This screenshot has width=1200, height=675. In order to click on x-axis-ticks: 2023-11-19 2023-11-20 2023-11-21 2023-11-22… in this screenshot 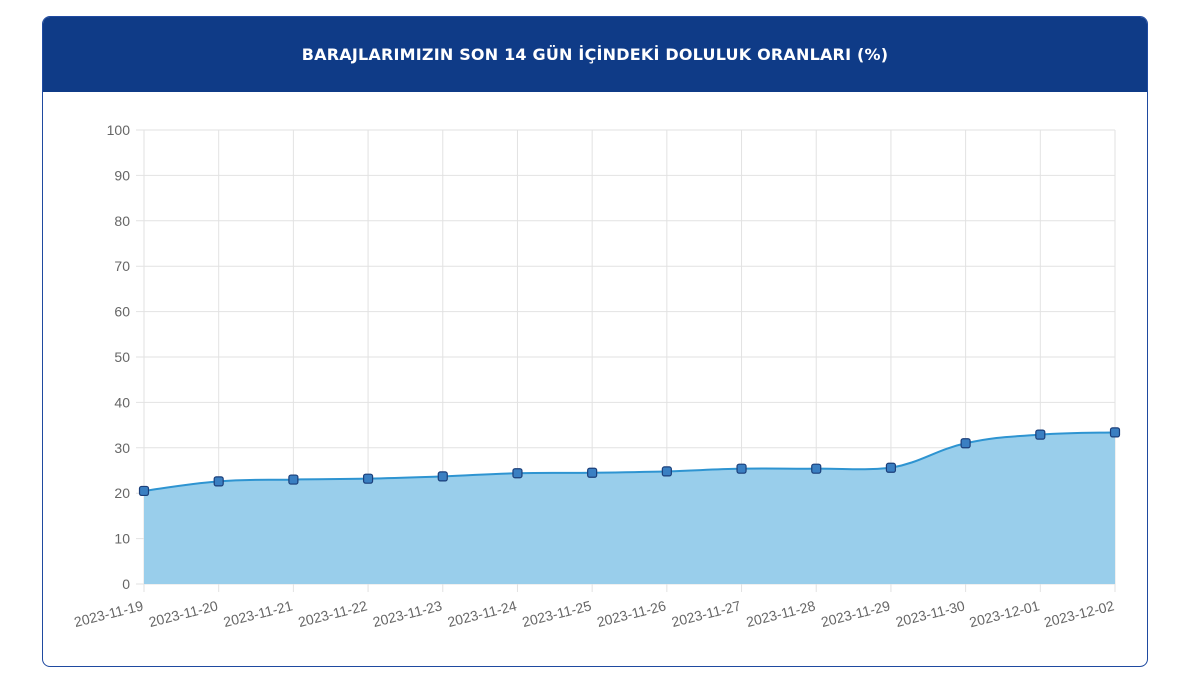, I will do `click(594, 613)`.